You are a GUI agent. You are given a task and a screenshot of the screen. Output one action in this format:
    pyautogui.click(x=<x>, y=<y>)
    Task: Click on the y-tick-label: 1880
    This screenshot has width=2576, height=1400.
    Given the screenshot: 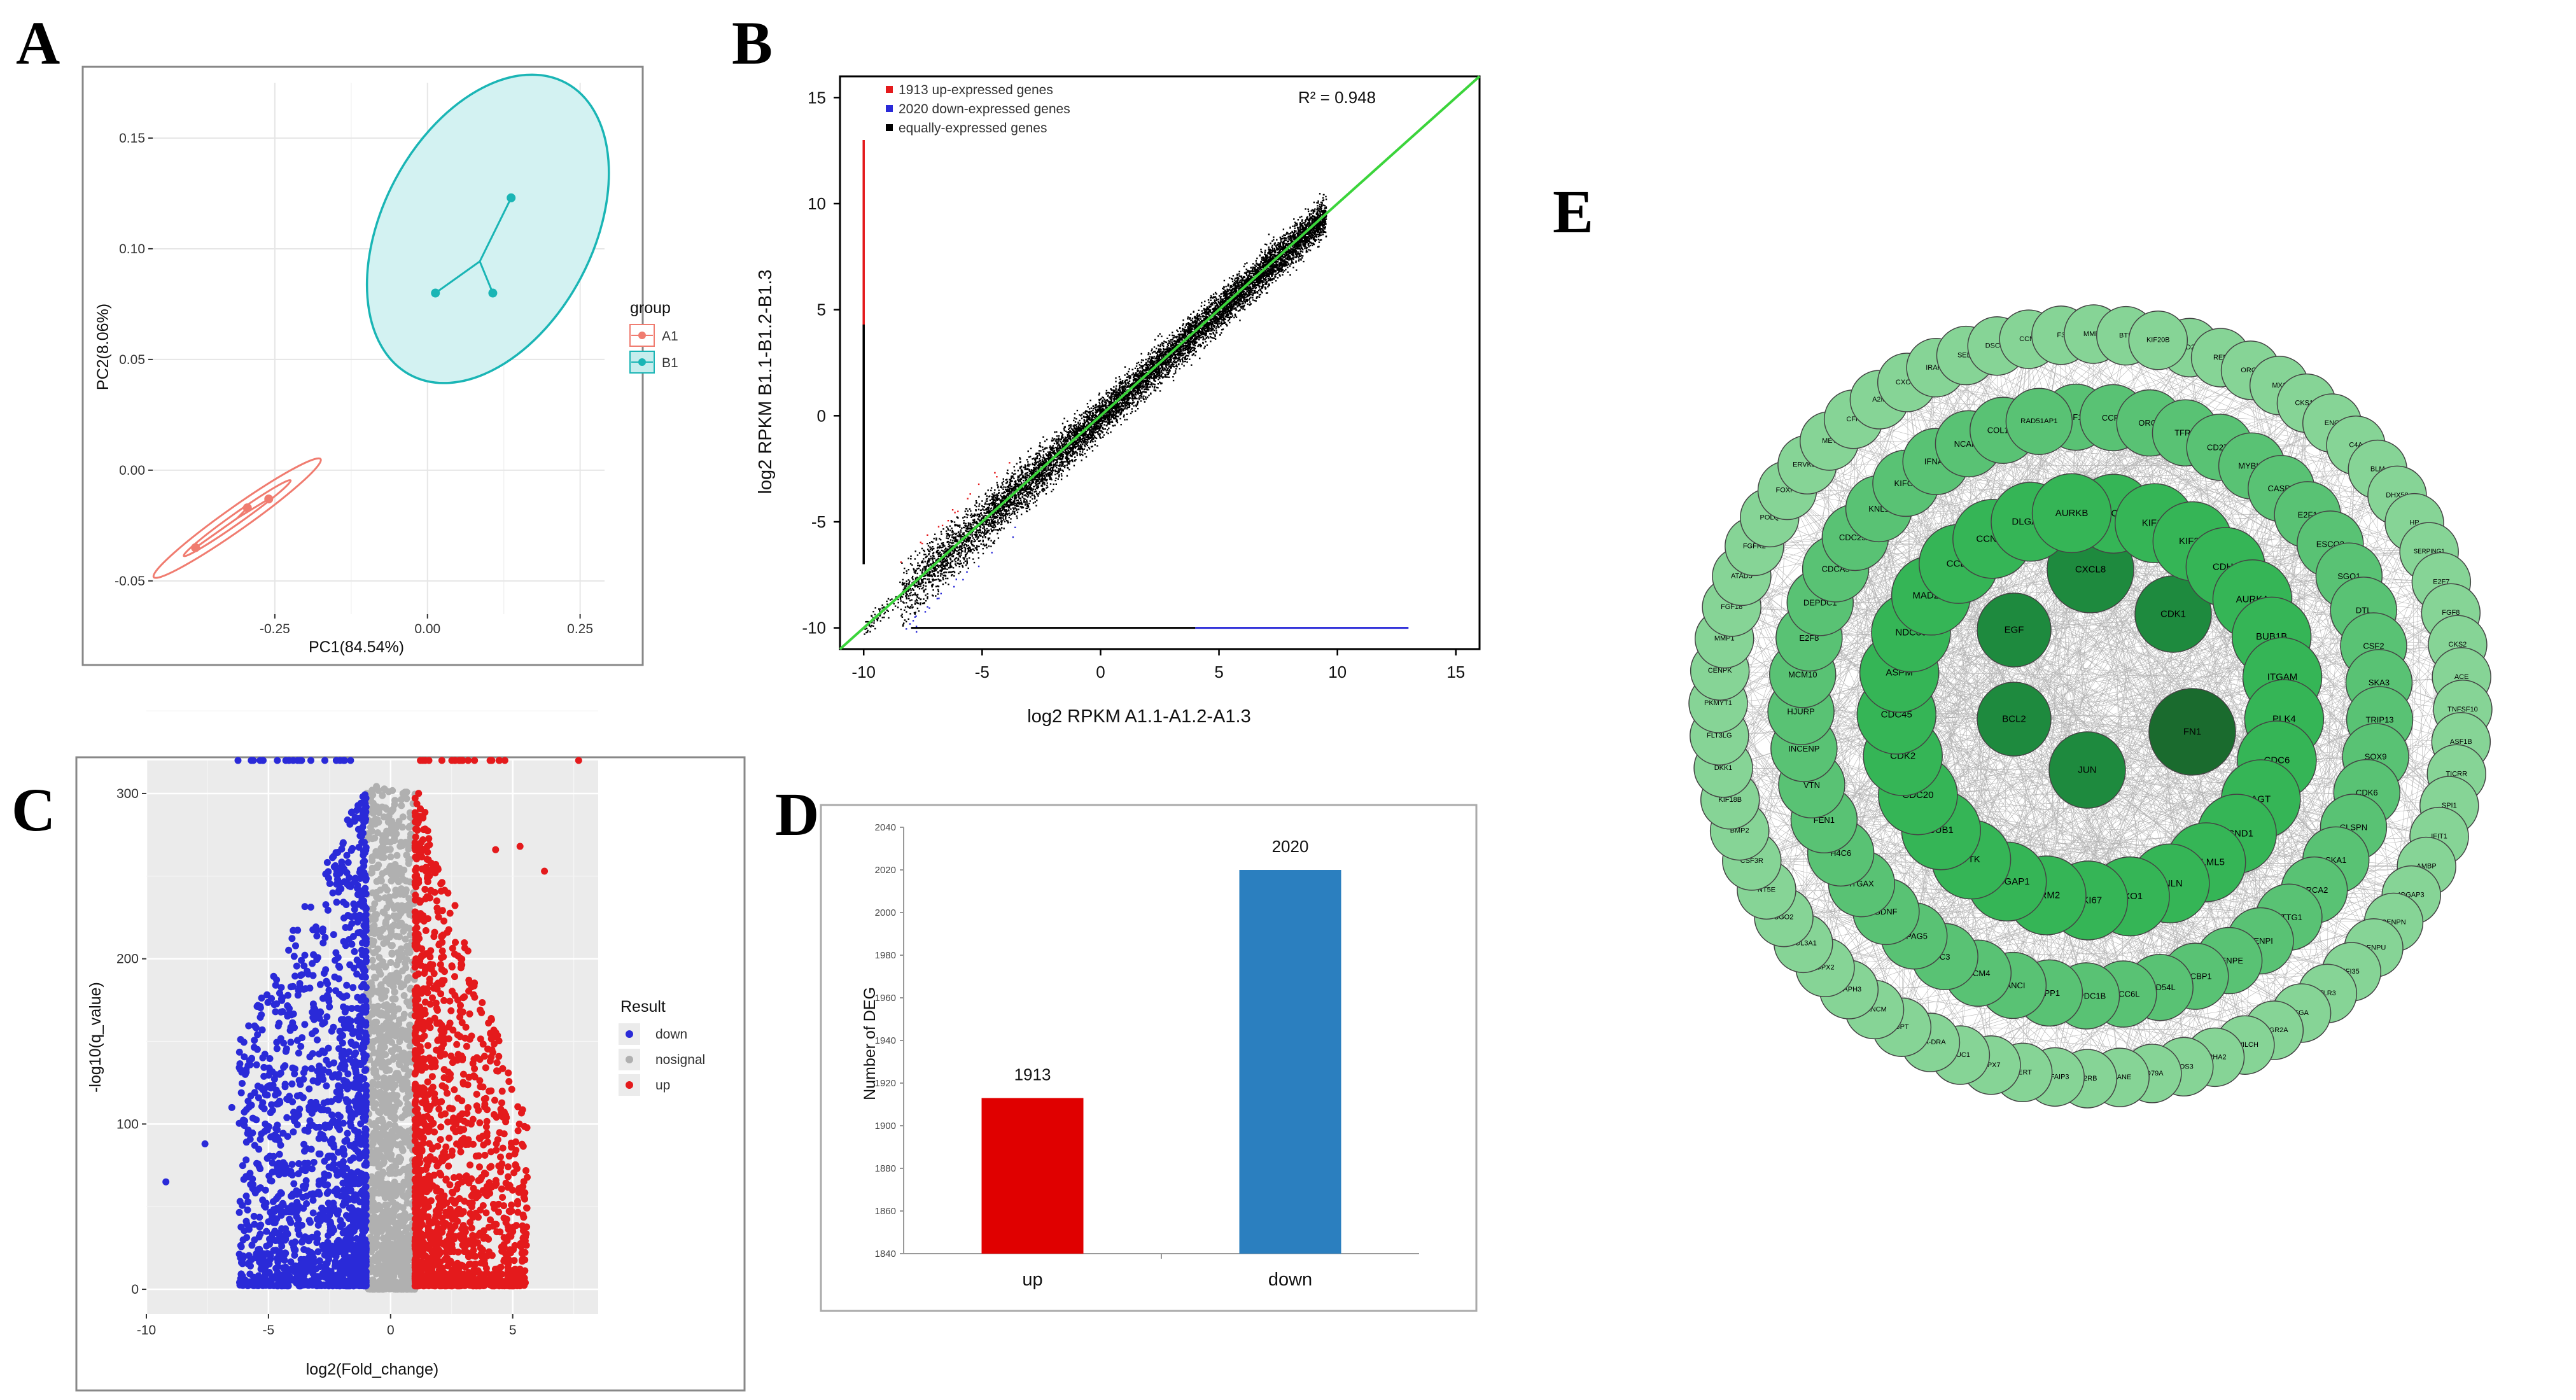 What is the action you would take?
    pyautogui.click(x=885, y=1168)
    